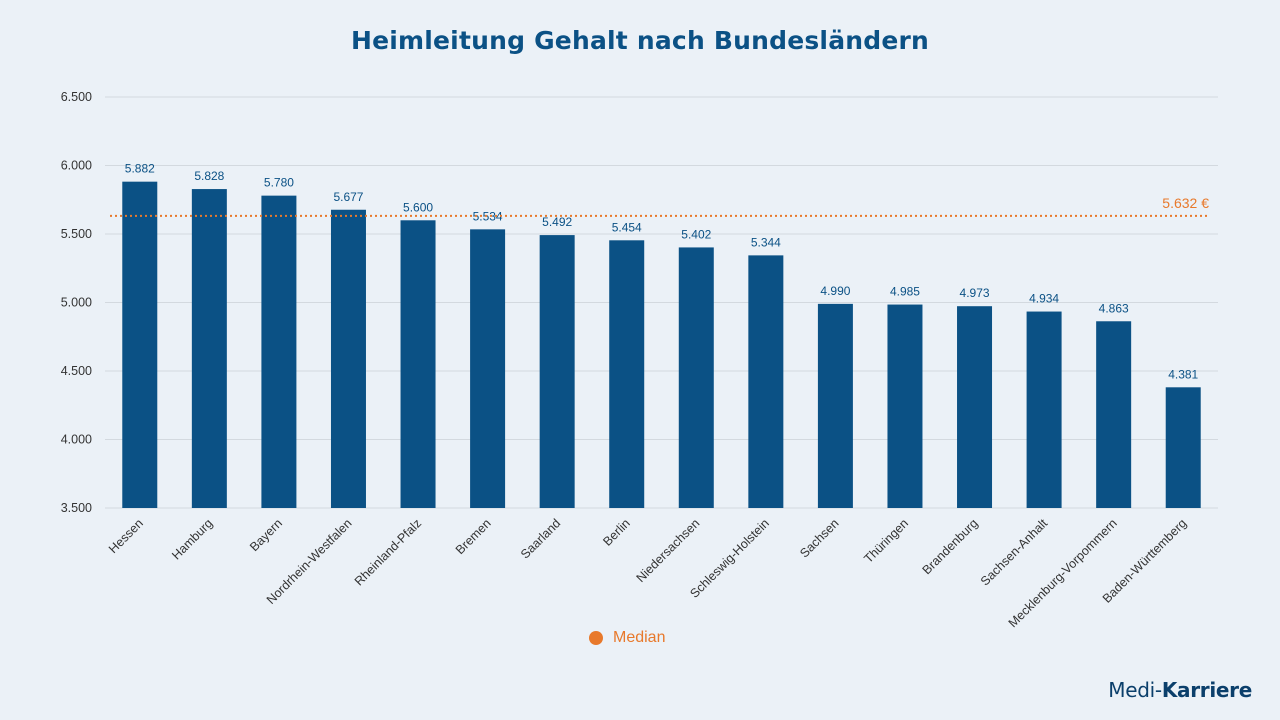  Describe the element at coordinates (616, 532) in the screenshot. I see `x-tick-label: Berlin` at that location.